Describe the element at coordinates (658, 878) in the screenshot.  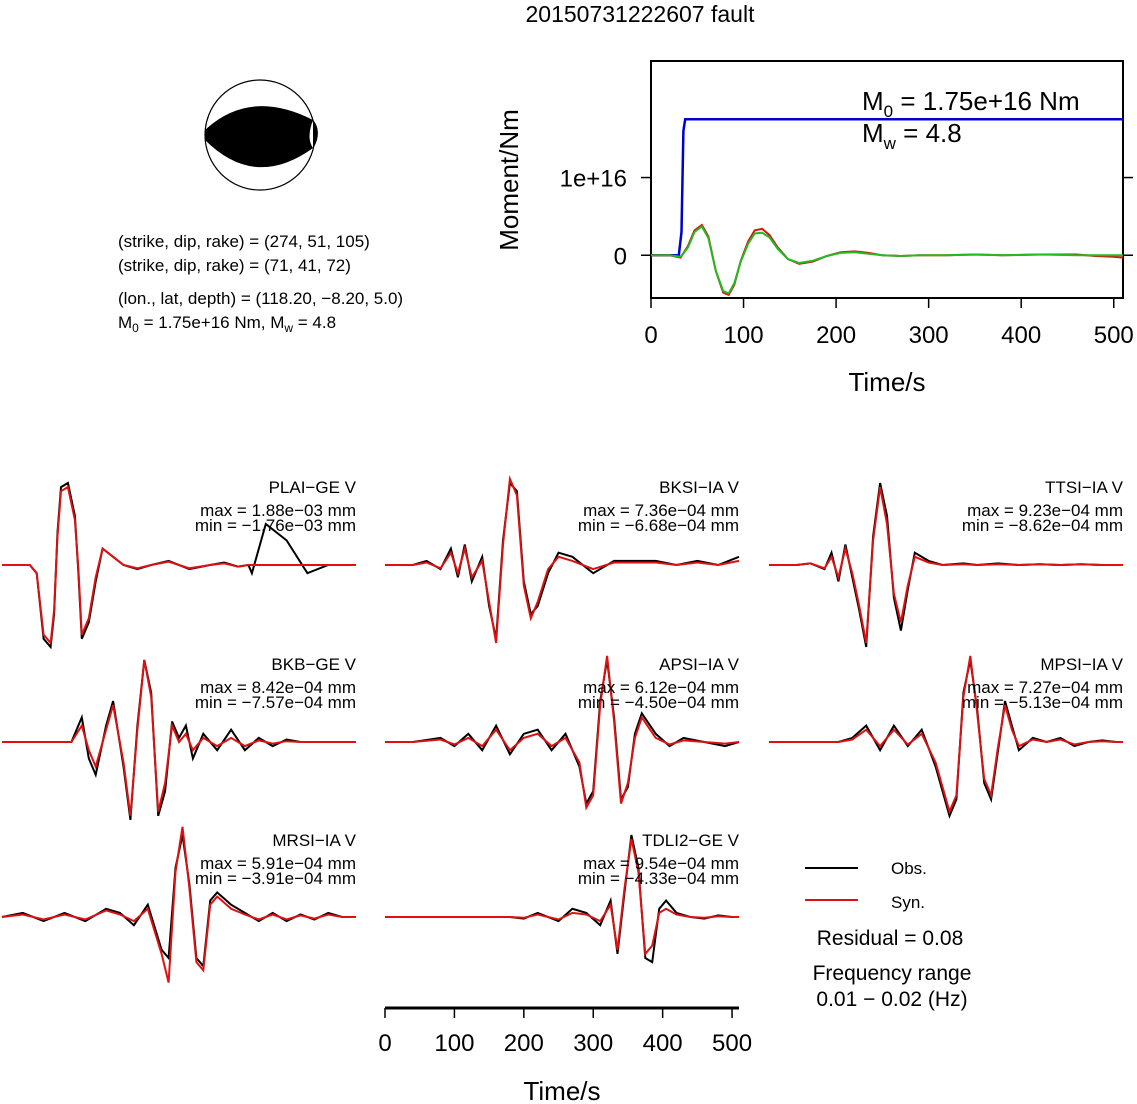
I see `station-min: min = −4.33e−04 mm` at that location.